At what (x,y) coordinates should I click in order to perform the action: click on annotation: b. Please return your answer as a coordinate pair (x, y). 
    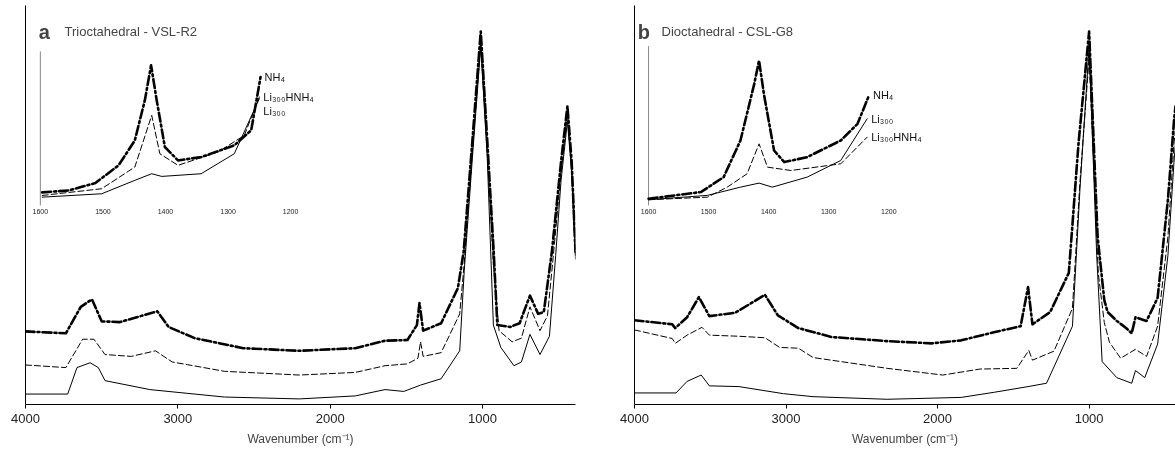
    Looking at the image, I should click on (643, 31).